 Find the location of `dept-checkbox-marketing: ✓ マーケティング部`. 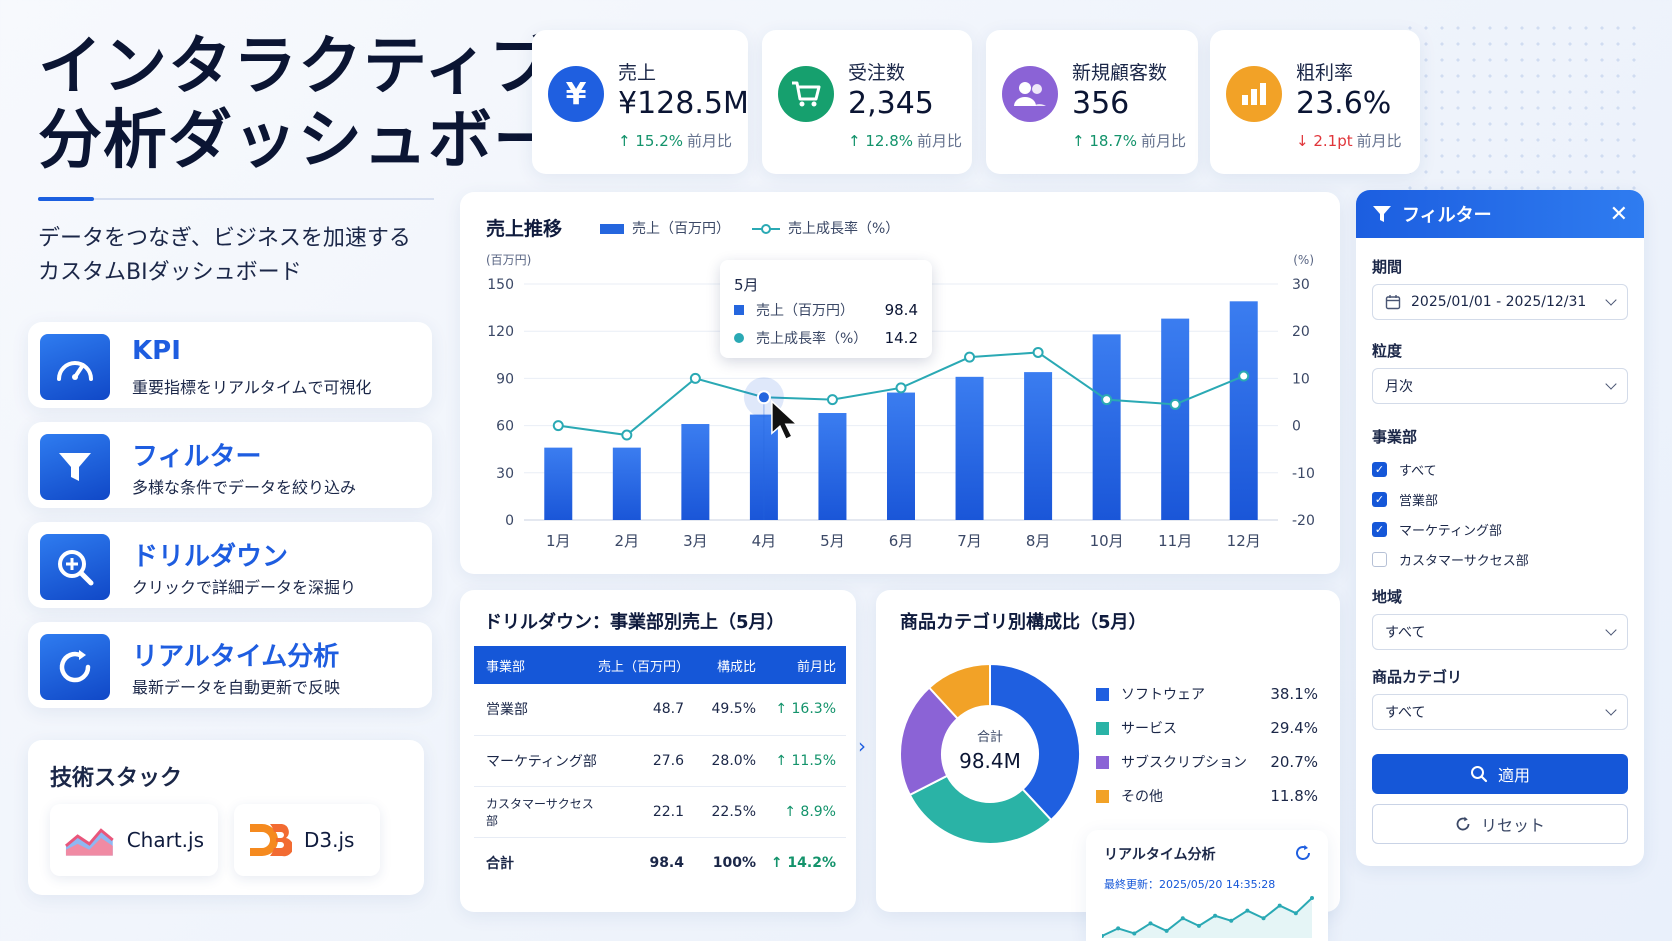

dept-checkbox-marketing: ✓ マーケティング部 is located at coordinates (1437, 529).